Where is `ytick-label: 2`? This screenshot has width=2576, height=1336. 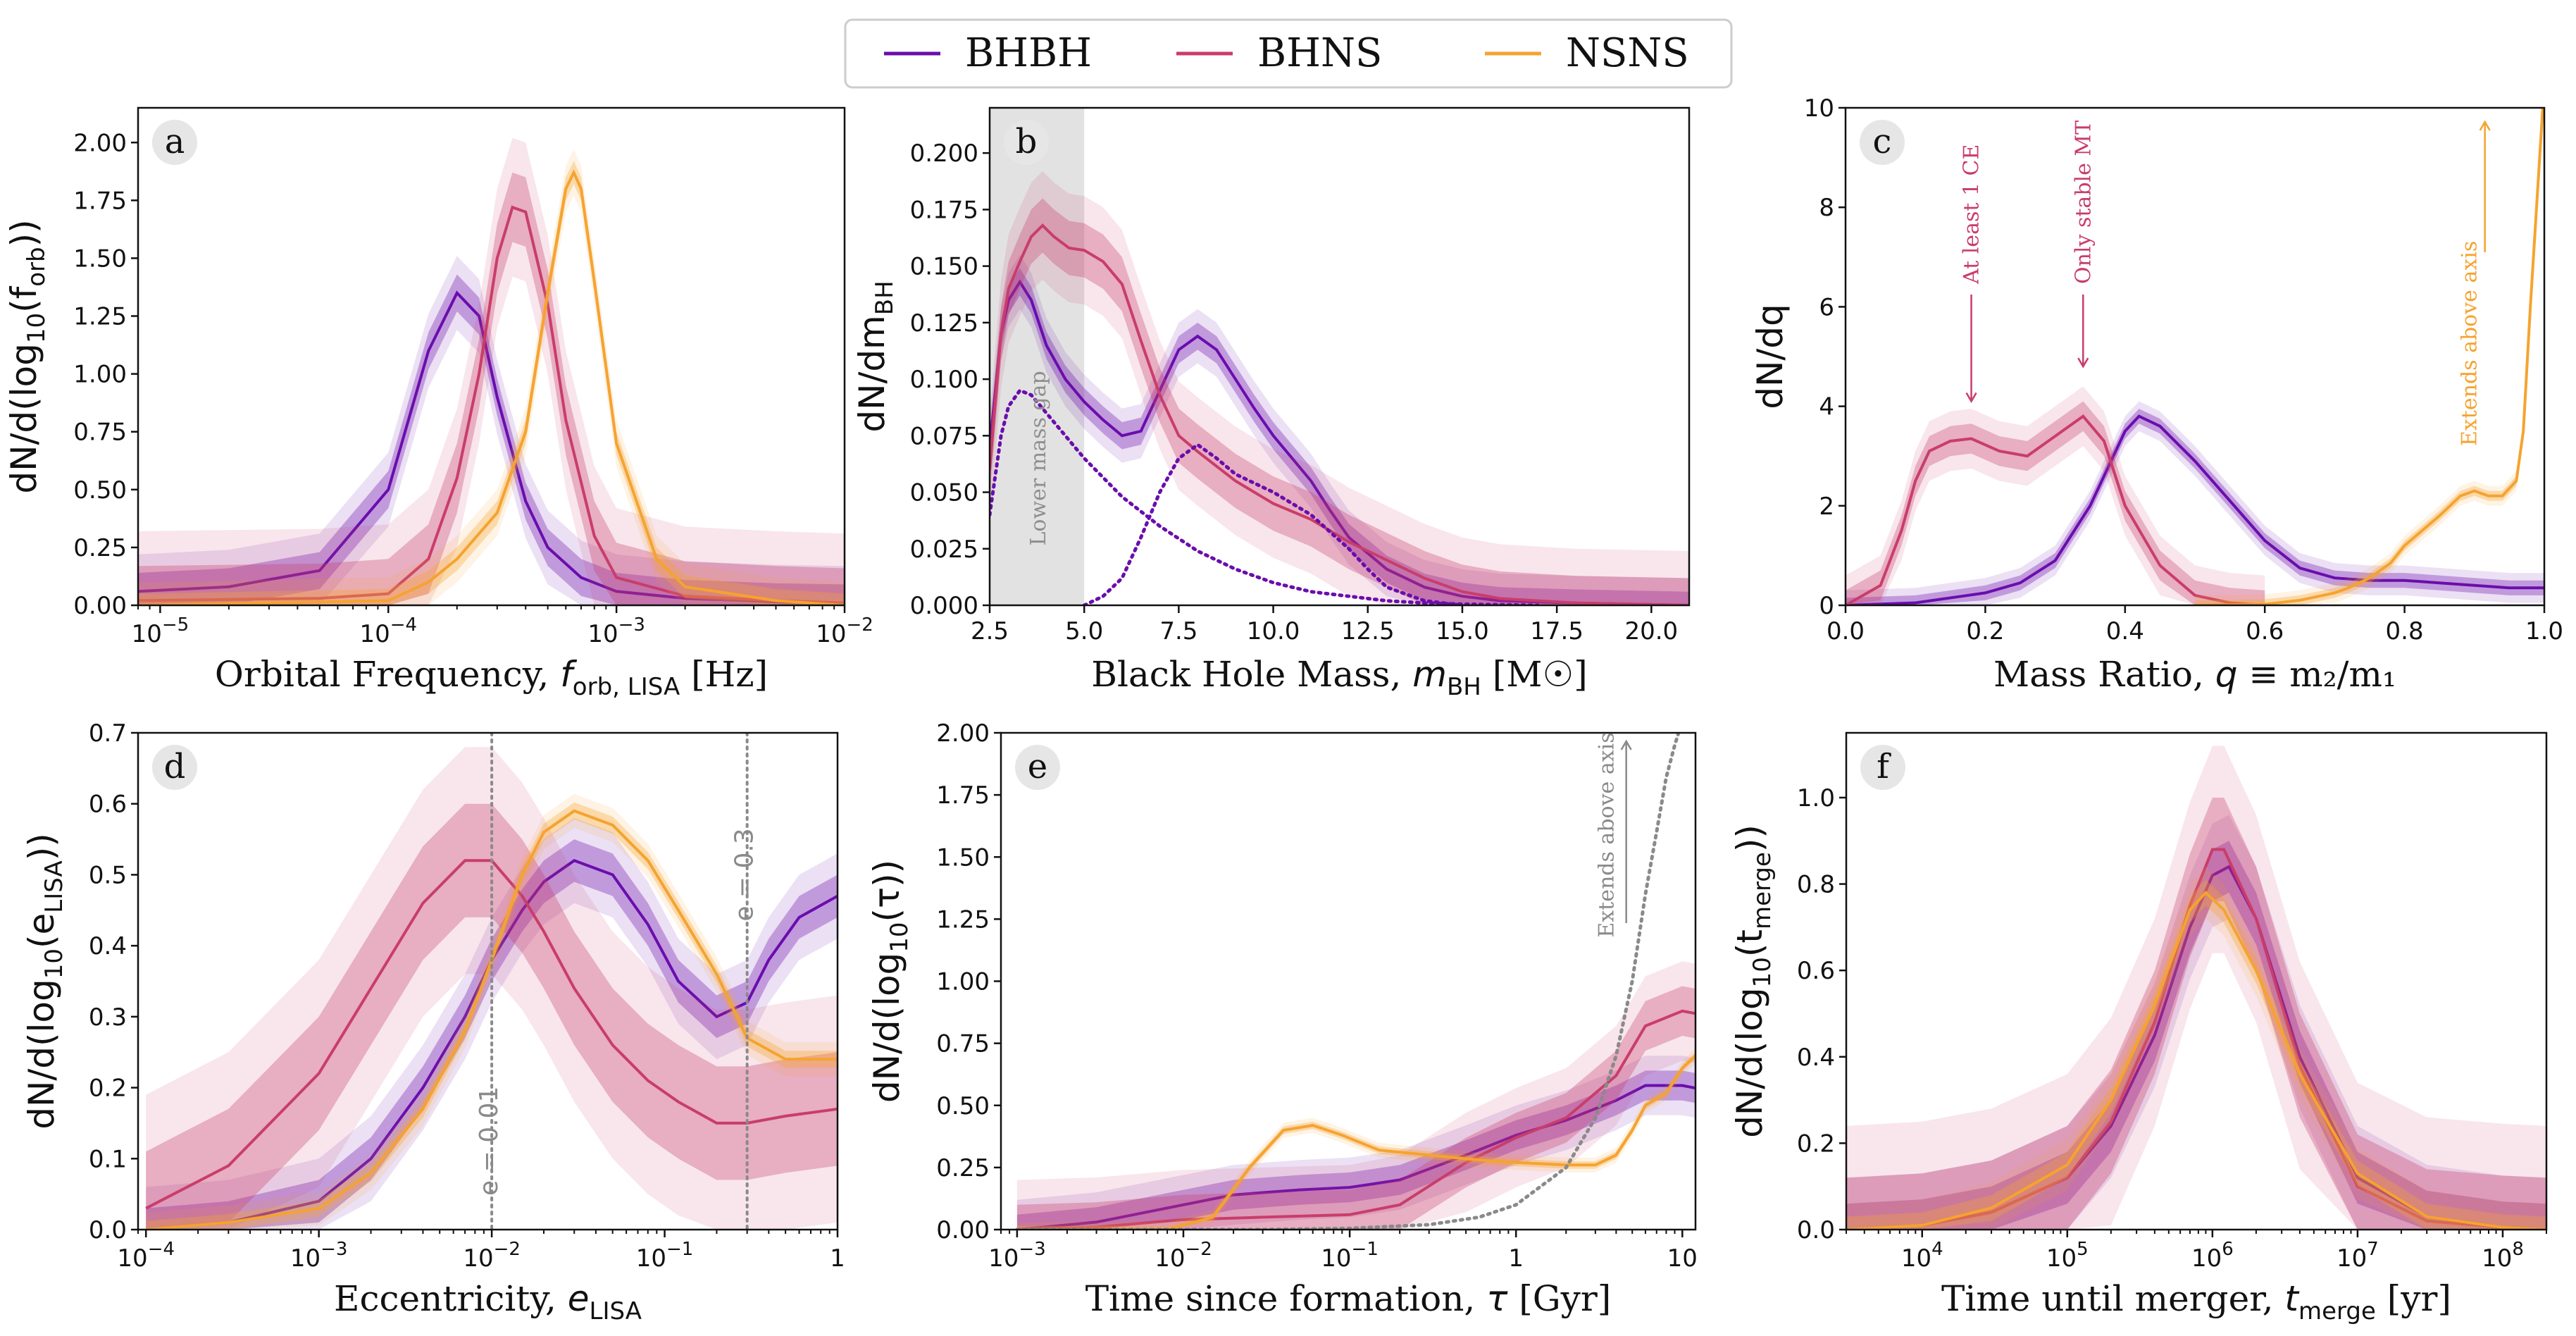
ytick-label: 2 is located at coordinates (1826, 507).